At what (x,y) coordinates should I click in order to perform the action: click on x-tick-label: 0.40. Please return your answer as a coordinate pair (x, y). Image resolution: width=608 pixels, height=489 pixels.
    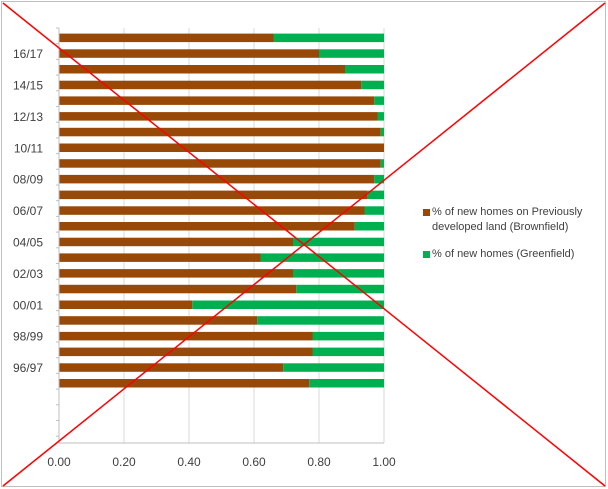
    Looking at the image, I should click on (189, 462).